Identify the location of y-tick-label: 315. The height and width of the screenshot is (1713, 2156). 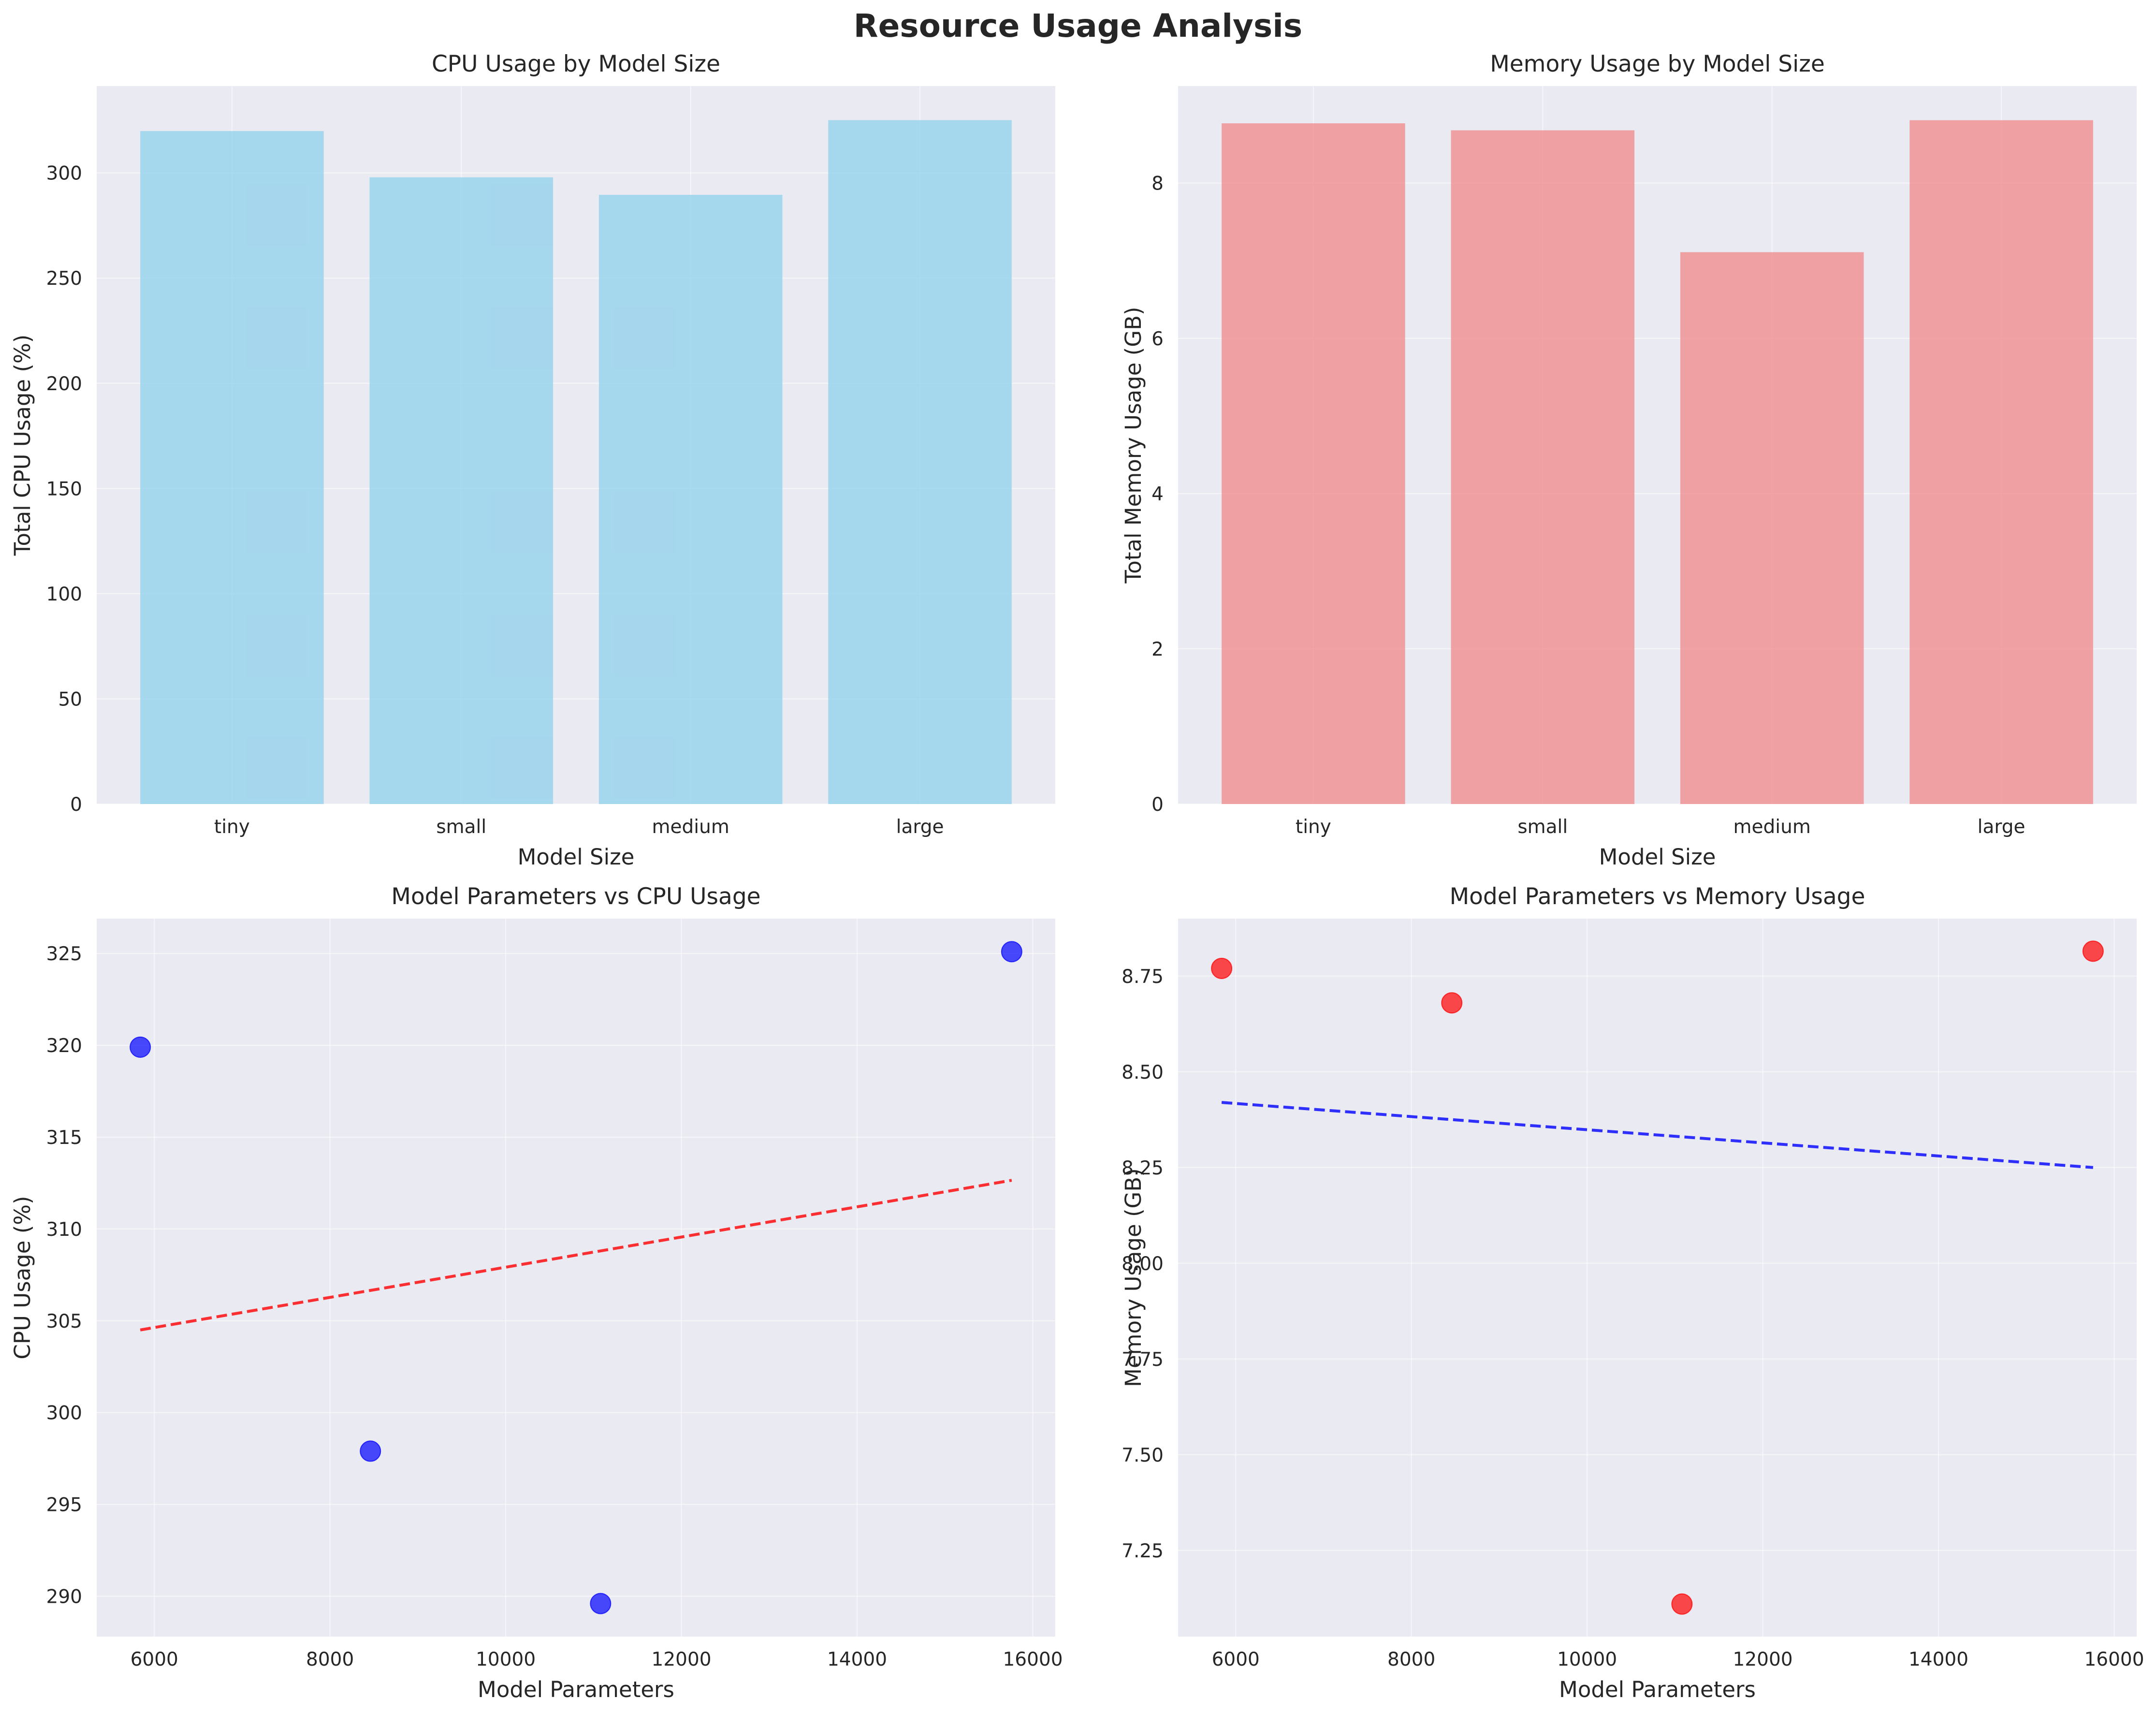
(64, 1138).